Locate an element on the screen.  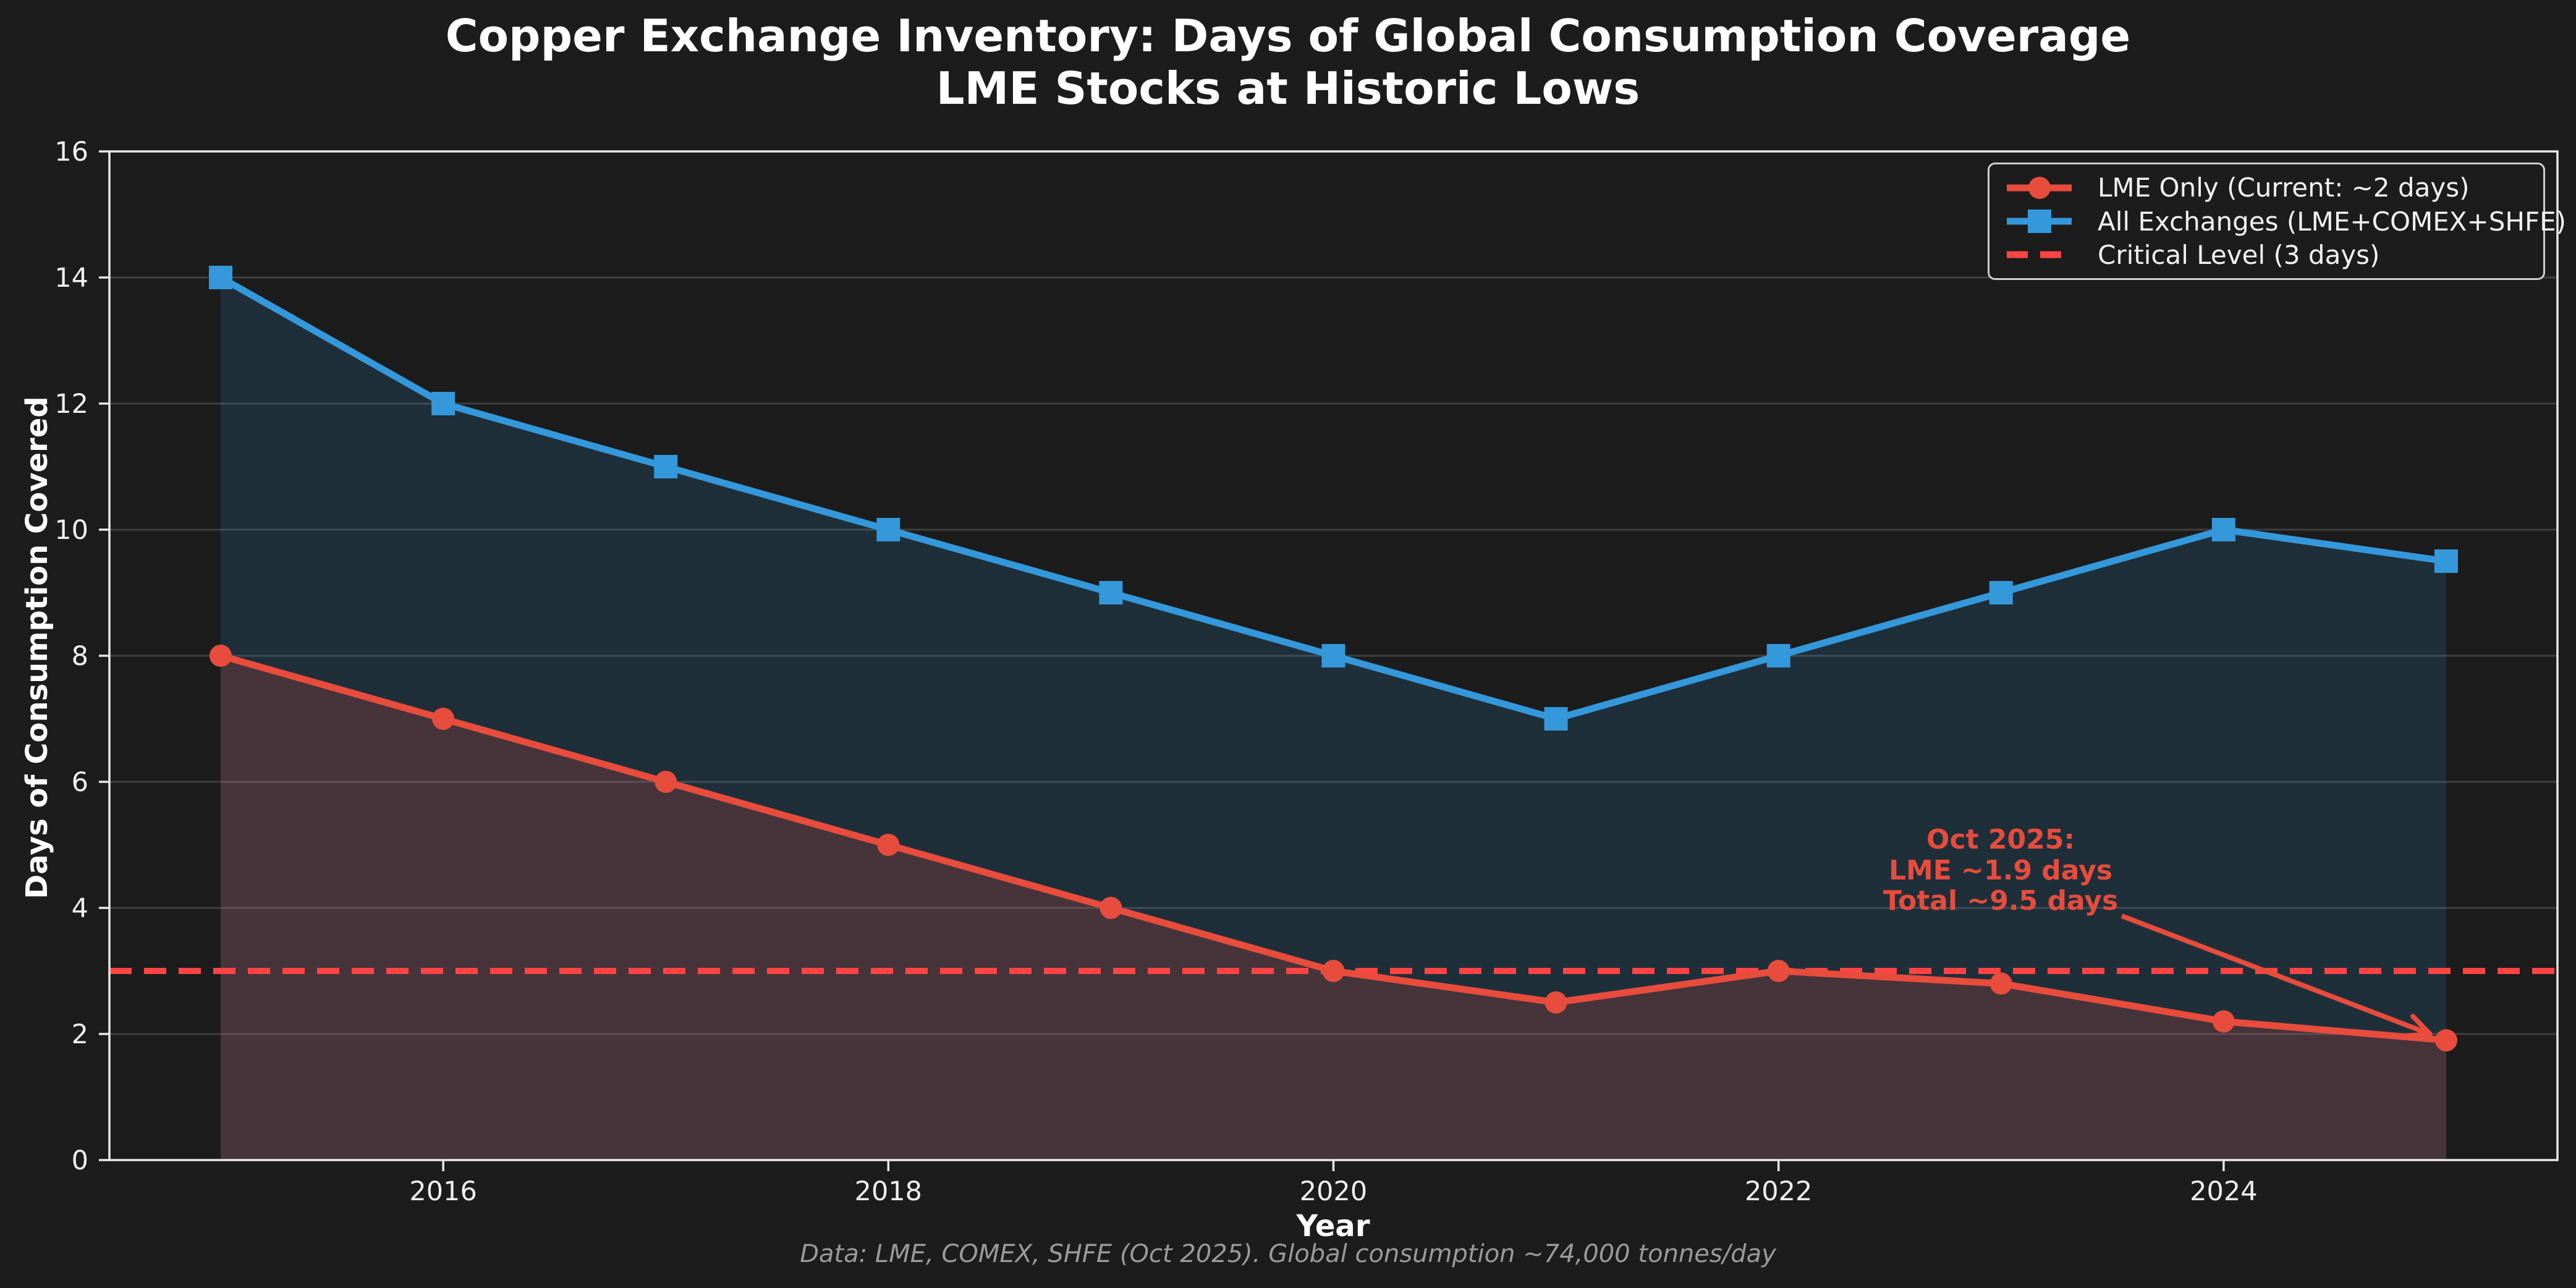
legend-item-lme-only: LME Only (Current: ~2 days) is located at coordinates (2266, 187).